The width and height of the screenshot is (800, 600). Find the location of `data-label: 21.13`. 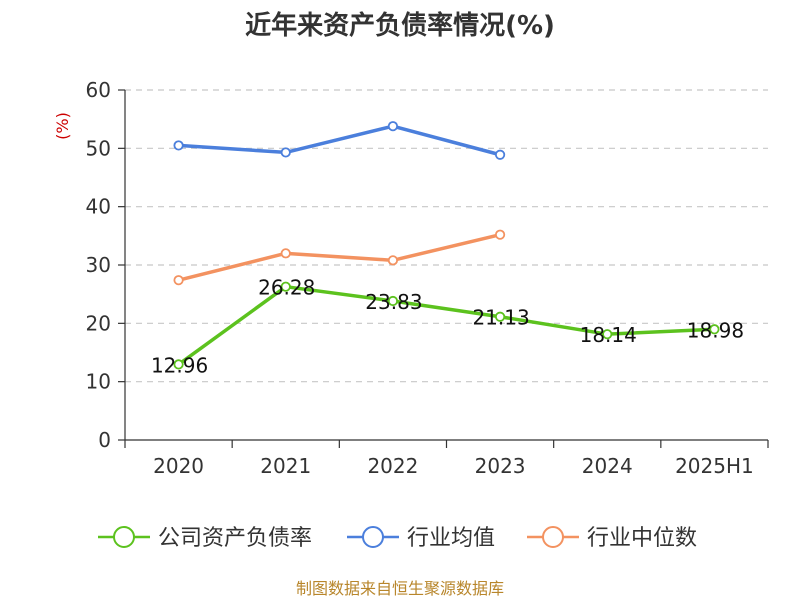

data-label: 21.13 is located at coordinates (500, 318).